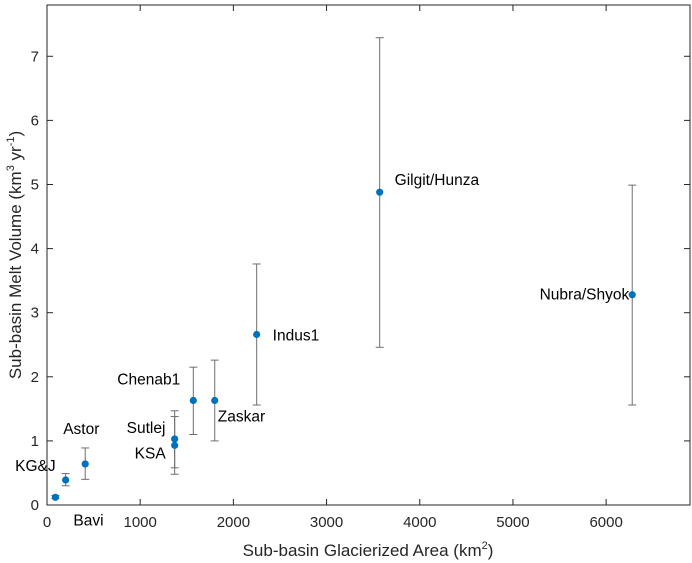  I want to click on x-tick-label: 0, so click(47, 522).